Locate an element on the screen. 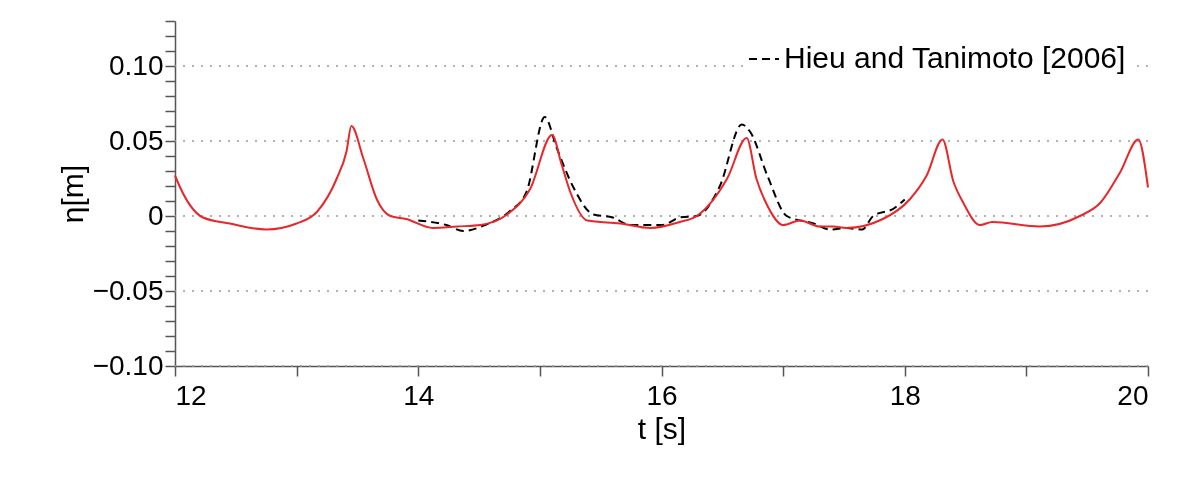 The width and height of the screenshot is (1196, 486). x-tick-label: 14 is located at coordinates (419, 395).